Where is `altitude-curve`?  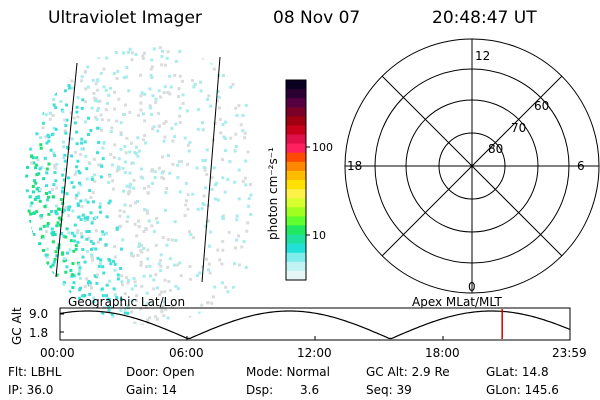
altitude-curve is located at coordinates (315, 325).